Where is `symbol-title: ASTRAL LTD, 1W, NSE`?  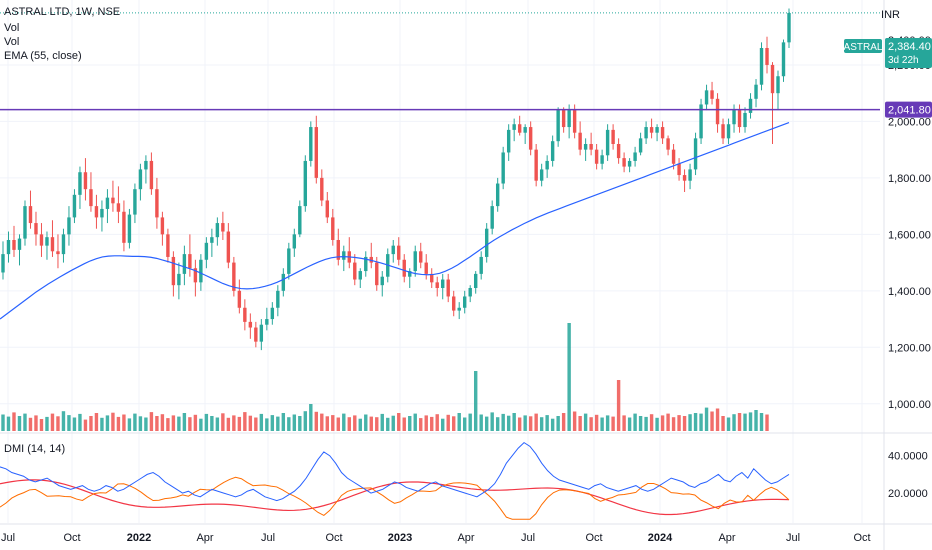 symbol-title: ASTRAL LTD, 1W, NSE is located at coordinates (62, 12).